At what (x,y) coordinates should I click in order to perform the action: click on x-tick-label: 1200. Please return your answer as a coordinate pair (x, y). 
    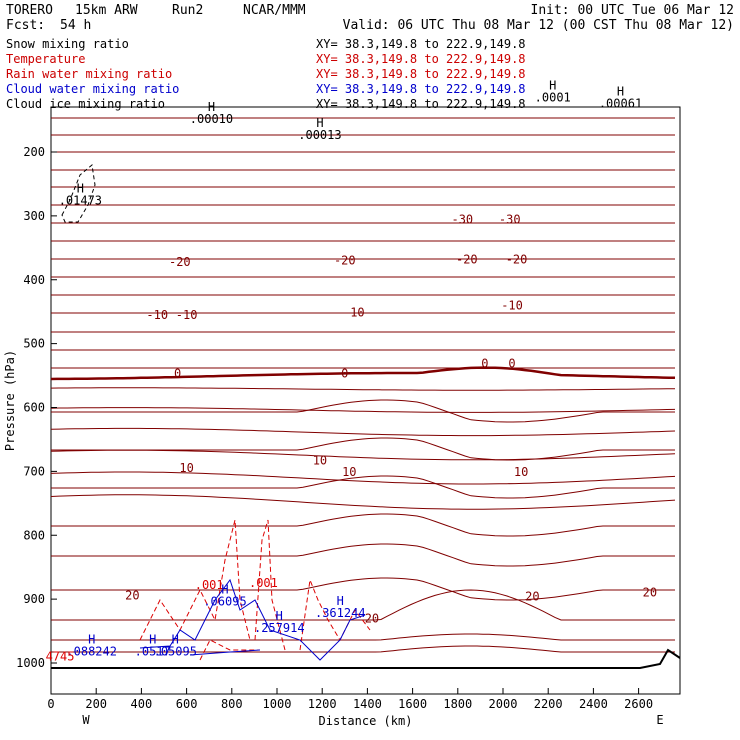
    Looking at the image, I should click on (322, 704).